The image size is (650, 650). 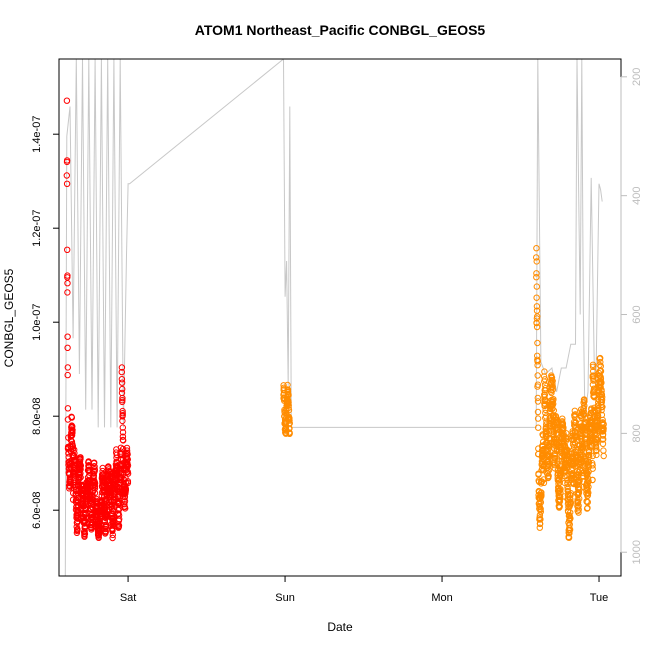 What do you see at coordinates (37, 322) in the screenshot?
I see `y-tick-label: 1.0e-07` at bounding box center [37, 322].